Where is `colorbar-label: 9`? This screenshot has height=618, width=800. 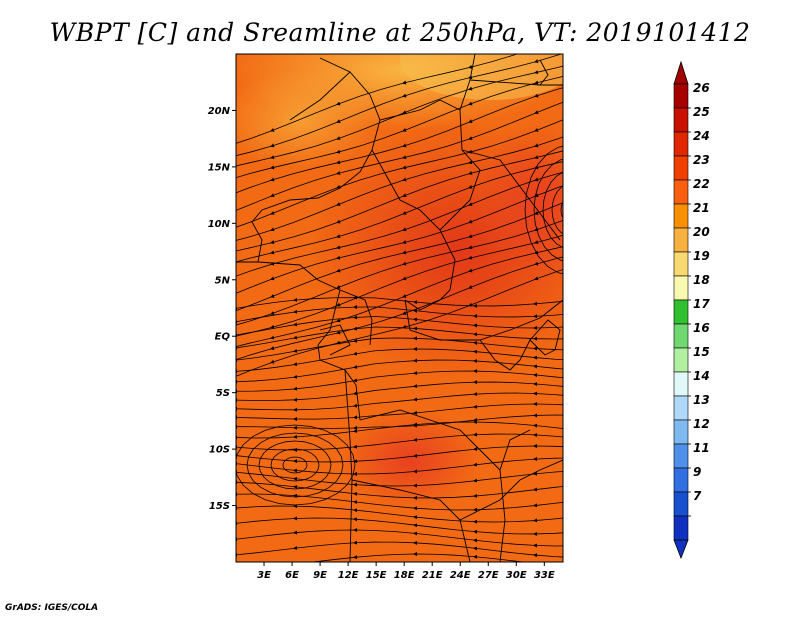
colorbar-label: 9 is located at coordinates (697, 472).